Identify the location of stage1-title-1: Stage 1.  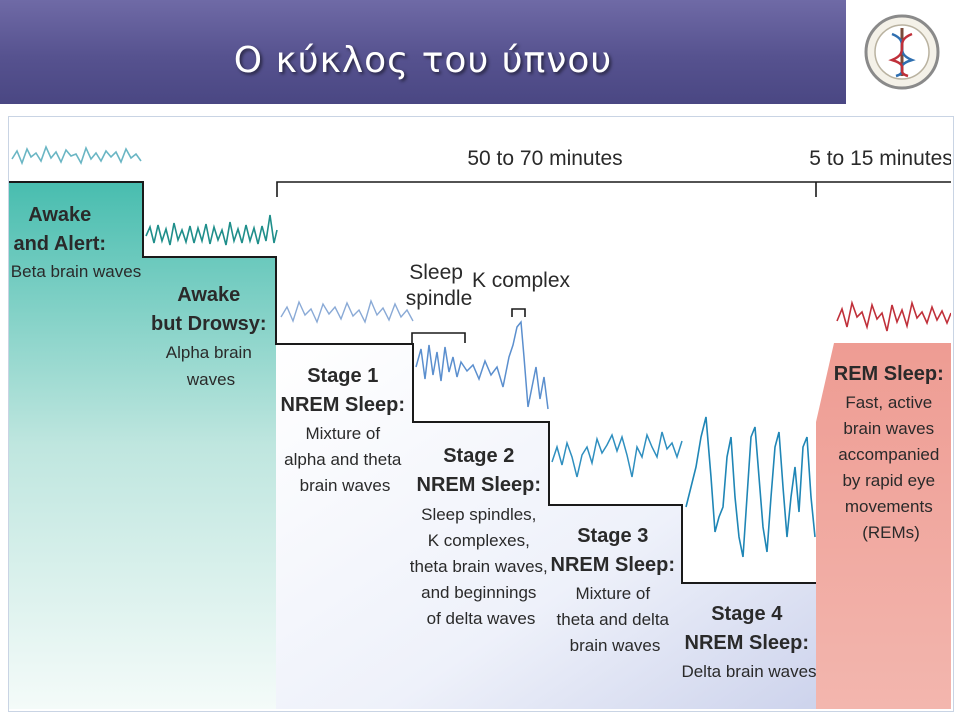
(342, 376).